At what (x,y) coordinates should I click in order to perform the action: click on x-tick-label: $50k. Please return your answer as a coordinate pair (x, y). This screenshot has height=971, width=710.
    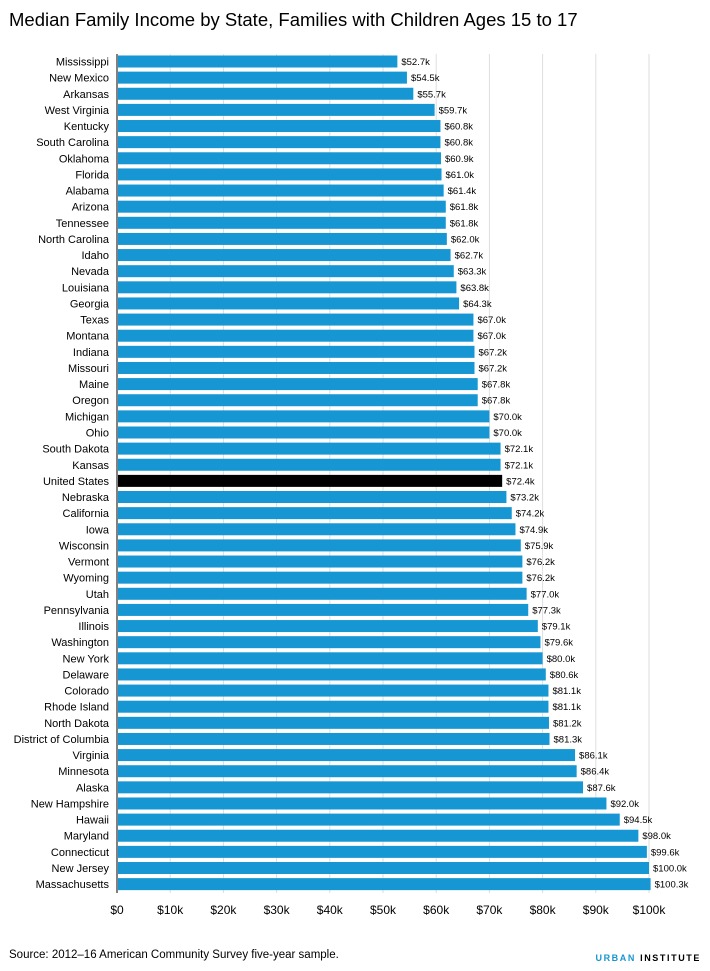
    Looking at the image, I should click on (383, 910).